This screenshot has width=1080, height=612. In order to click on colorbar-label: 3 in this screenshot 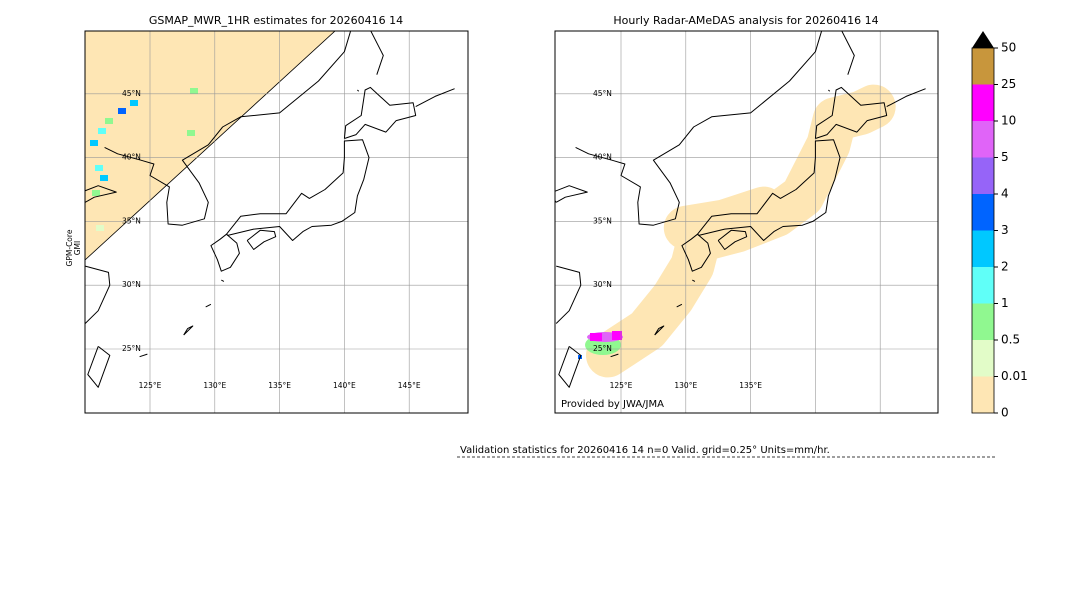, I will do `click(1005, 230)`.